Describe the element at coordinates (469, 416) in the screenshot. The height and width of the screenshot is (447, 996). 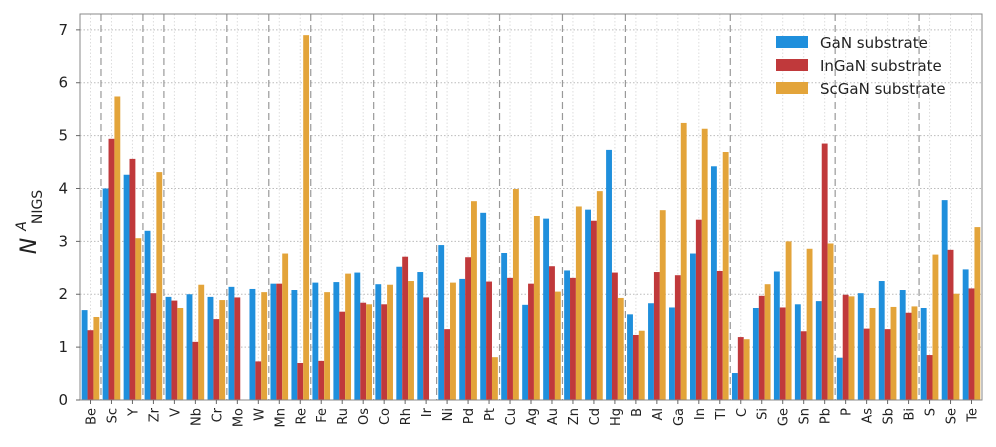
I see `x-tick-label: Pd` at that location.